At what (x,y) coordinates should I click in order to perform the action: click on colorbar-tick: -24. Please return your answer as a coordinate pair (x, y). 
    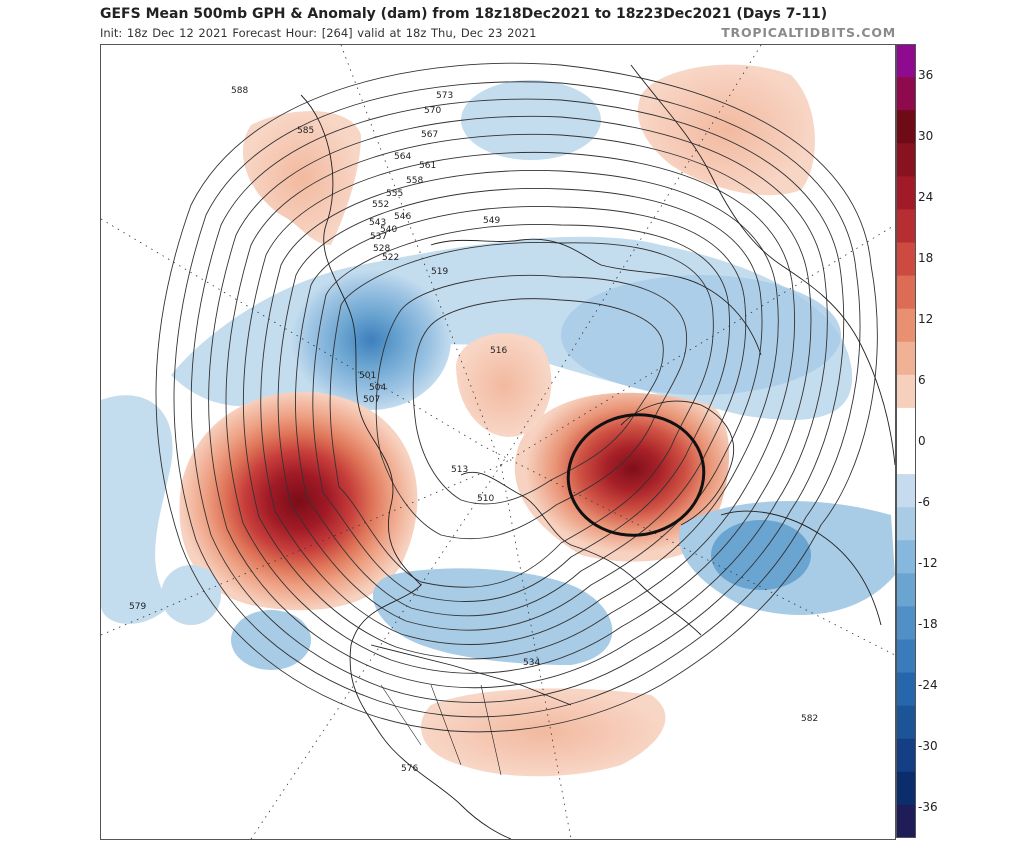
    Looking at the image, I should click on (928, 685).